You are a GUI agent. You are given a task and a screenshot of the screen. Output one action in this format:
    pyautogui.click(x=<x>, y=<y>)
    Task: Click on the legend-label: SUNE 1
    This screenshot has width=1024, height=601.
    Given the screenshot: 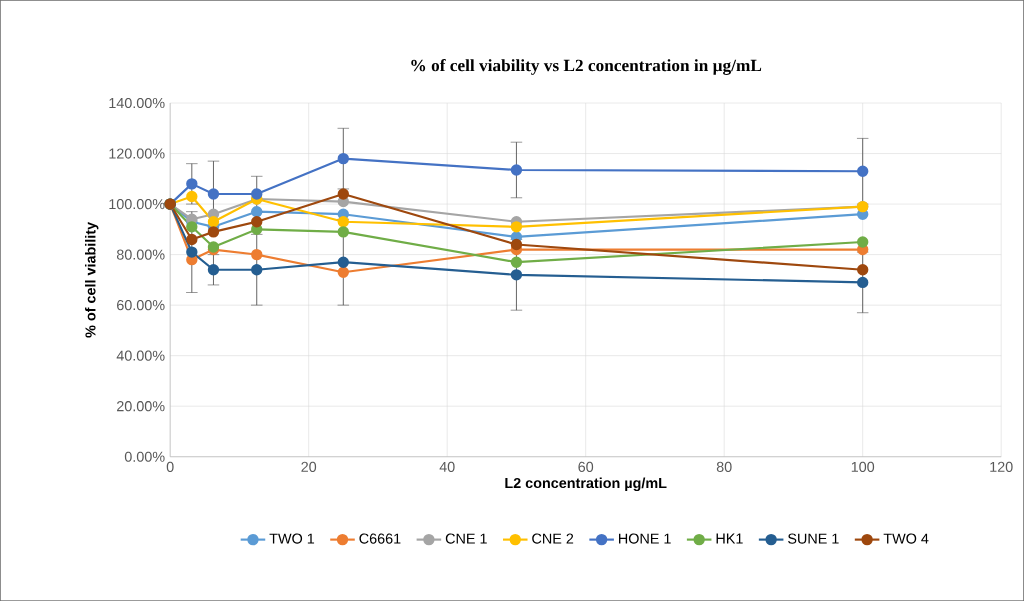 What is the action you would take?
    pyautogui.click(x=813, y=538)
    